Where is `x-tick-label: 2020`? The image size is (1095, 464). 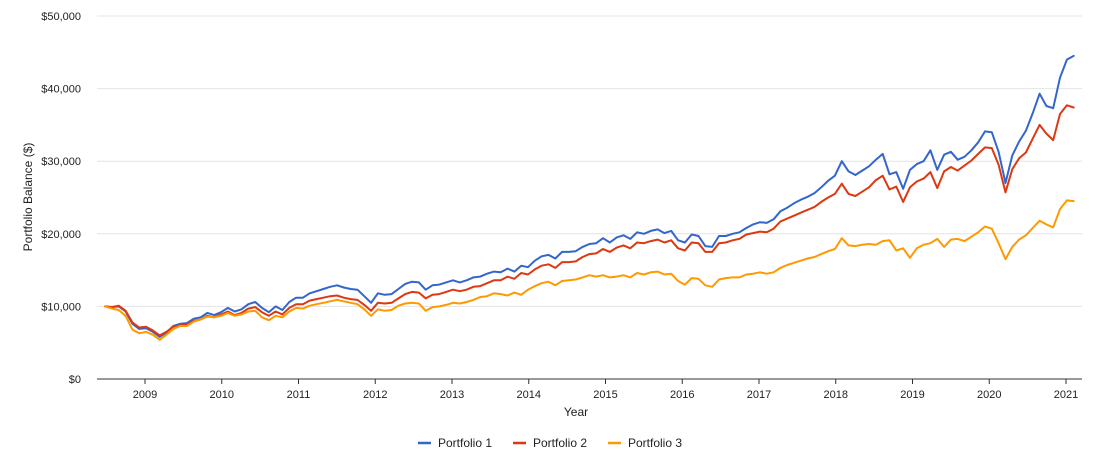
x-tick-label: 2020 is located at coordinates (989, 395).